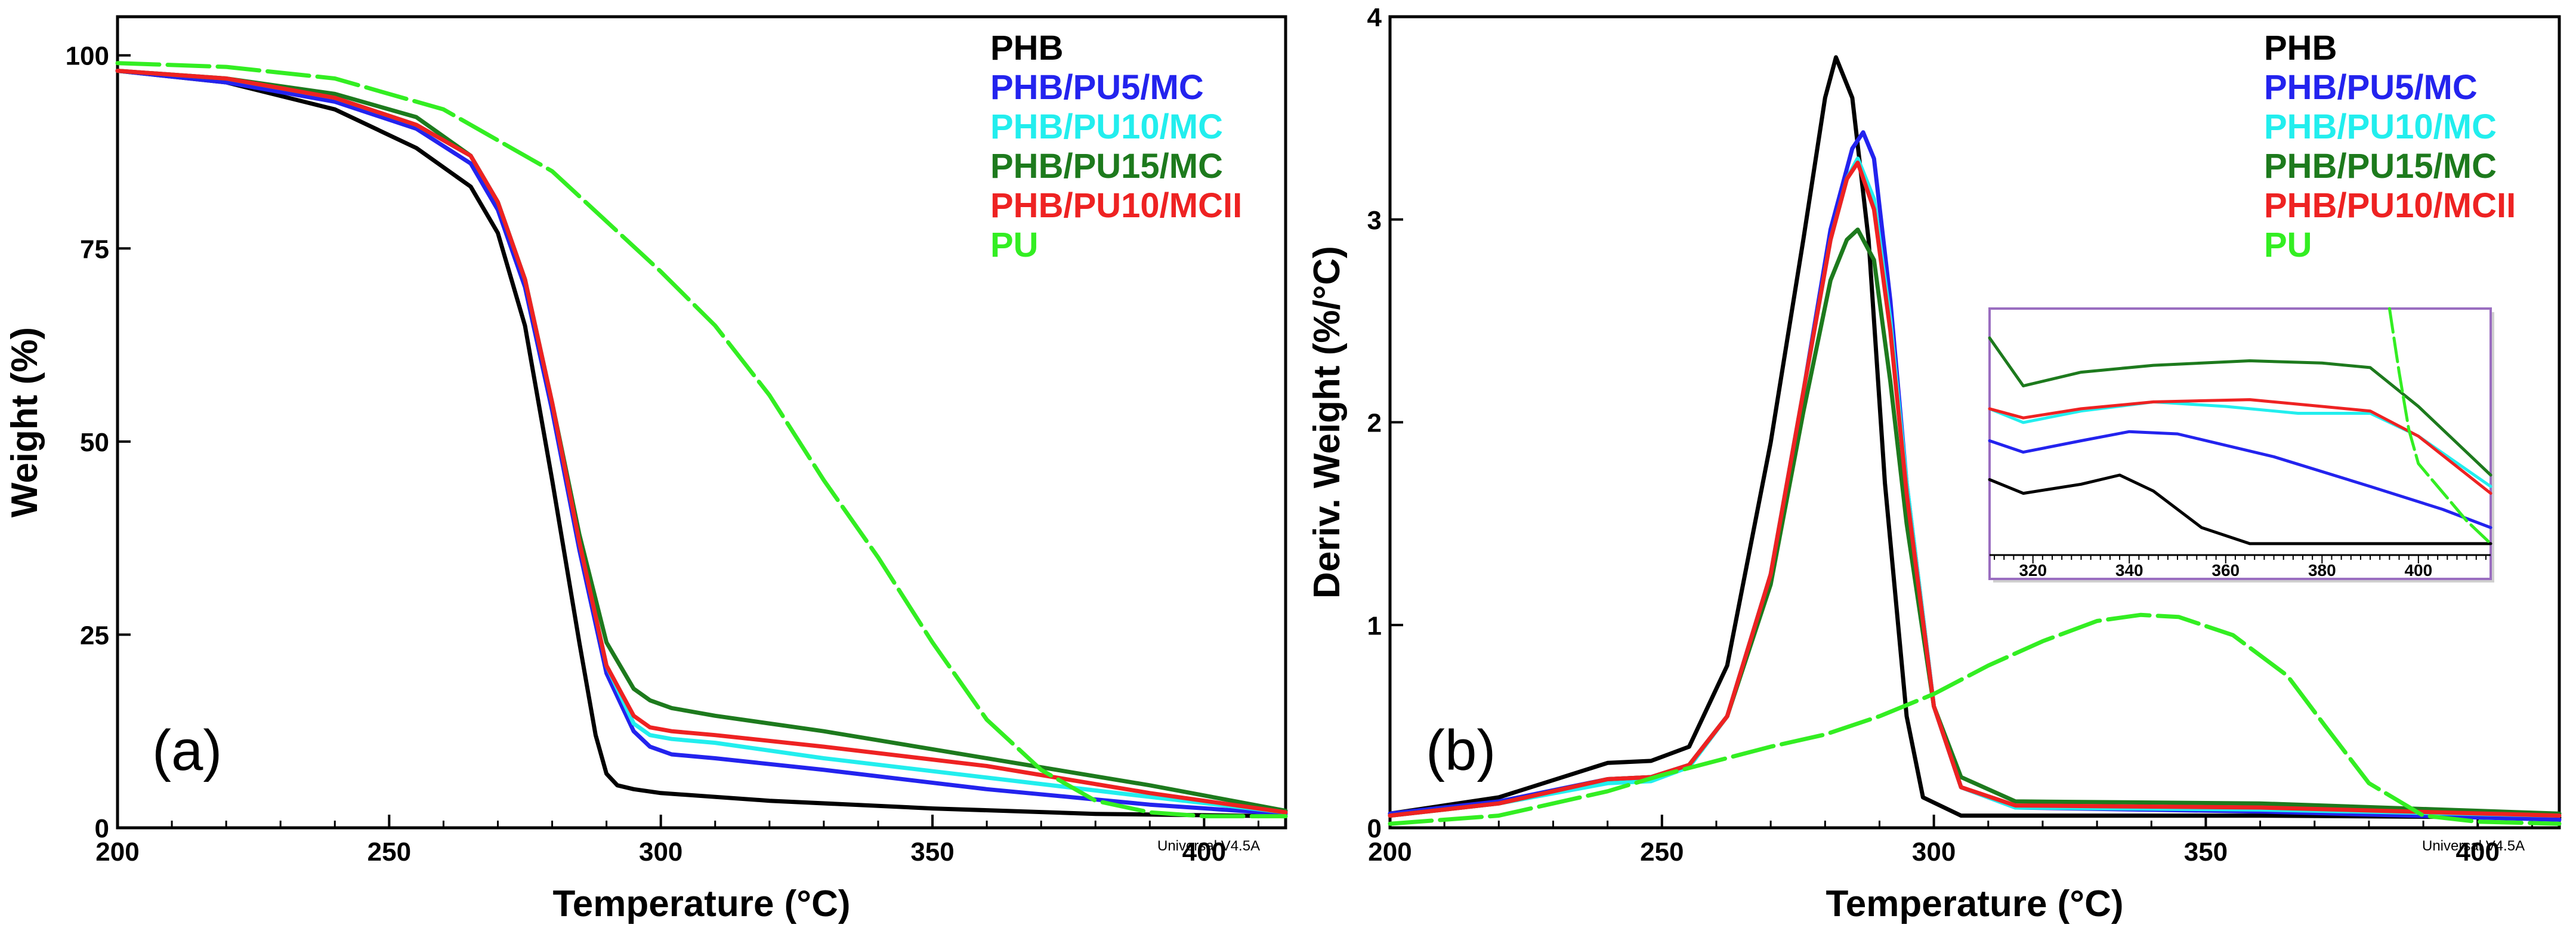 This screenshot has width=2576, height=940. What do you see at coordinates (95, 635) in the screenshot?
I see `y-tick-label: 25` at bounding box center [95, 635].